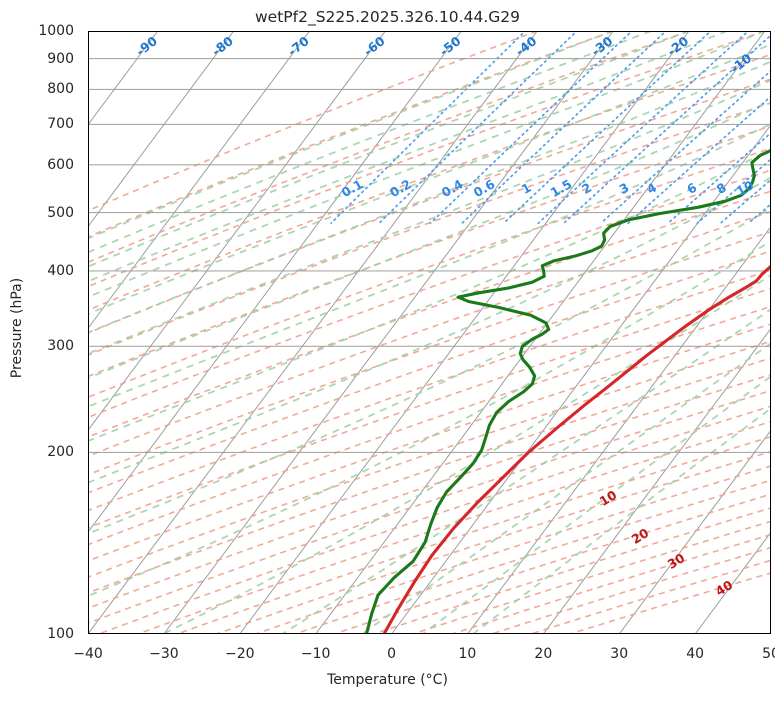 The image size is (775, 708). I want to click on y-tick-1000: 1000, so click(56, 31).